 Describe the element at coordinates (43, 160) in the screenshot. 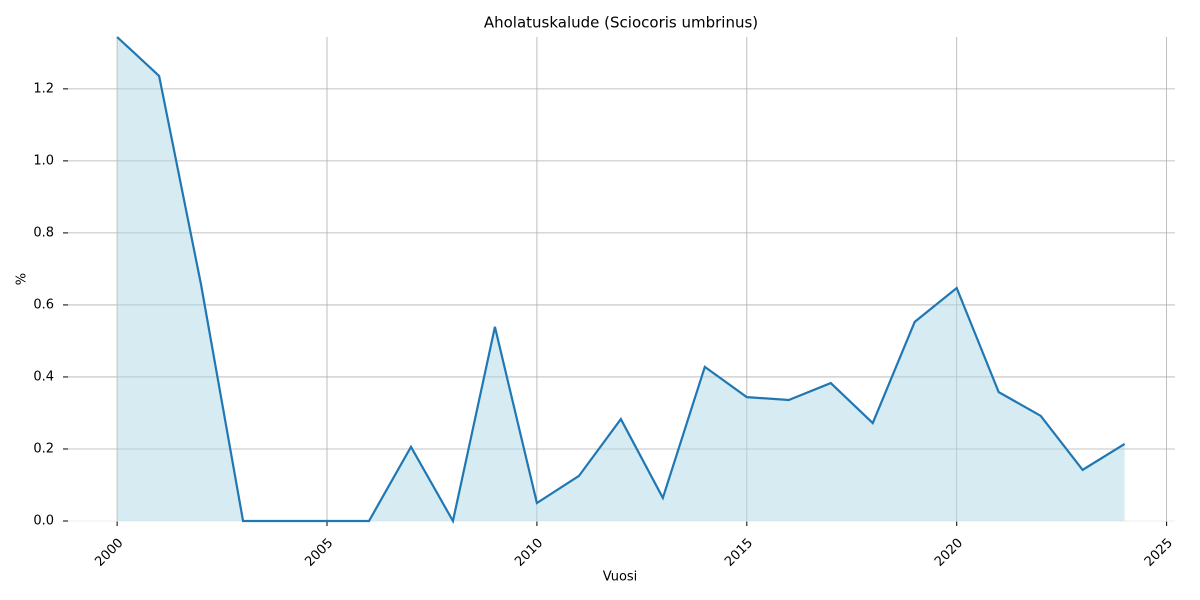

I see `y-tick-label: 1.0` at that location.